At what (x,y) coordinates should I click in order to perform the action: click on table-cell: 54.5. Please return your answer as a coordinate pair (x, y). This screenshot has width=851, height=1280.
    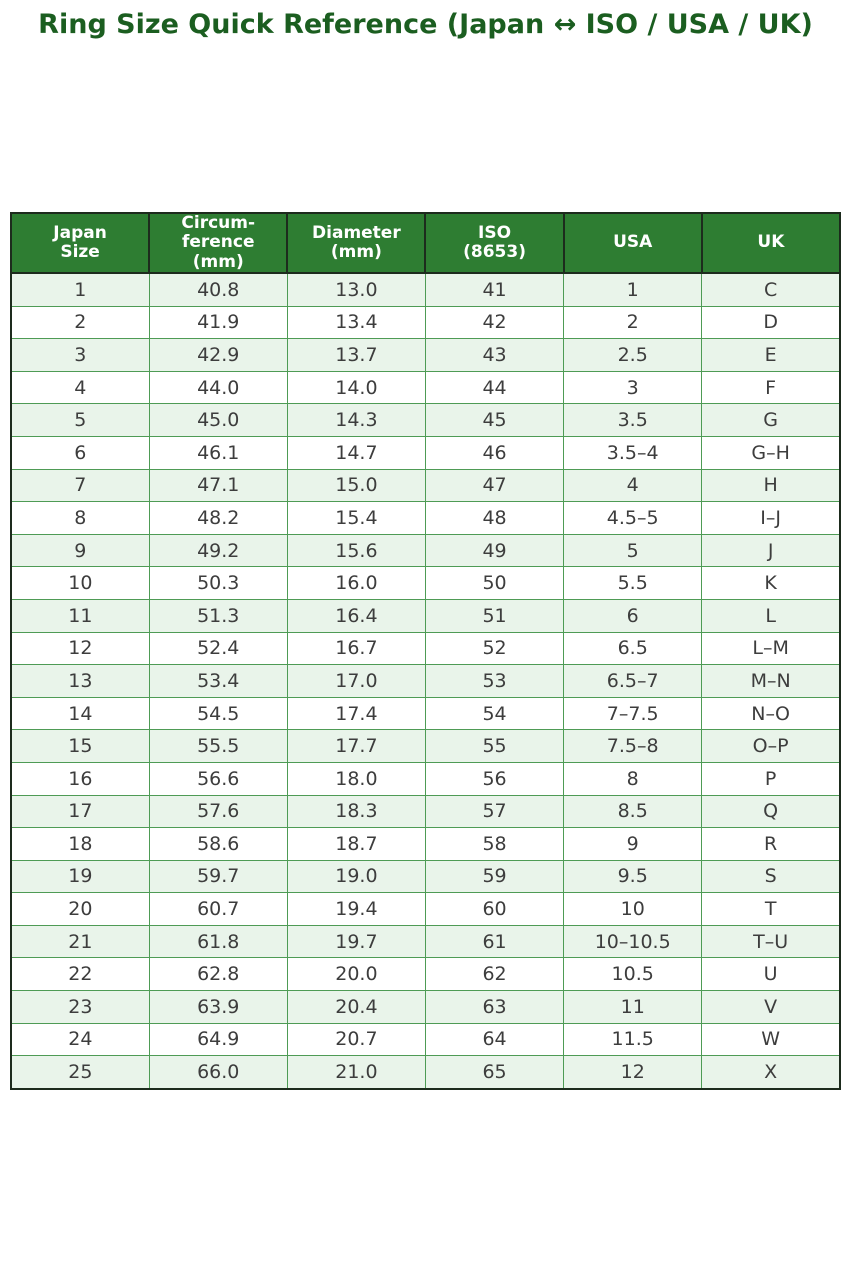
    Looking at the image, I should click on (218, 713).